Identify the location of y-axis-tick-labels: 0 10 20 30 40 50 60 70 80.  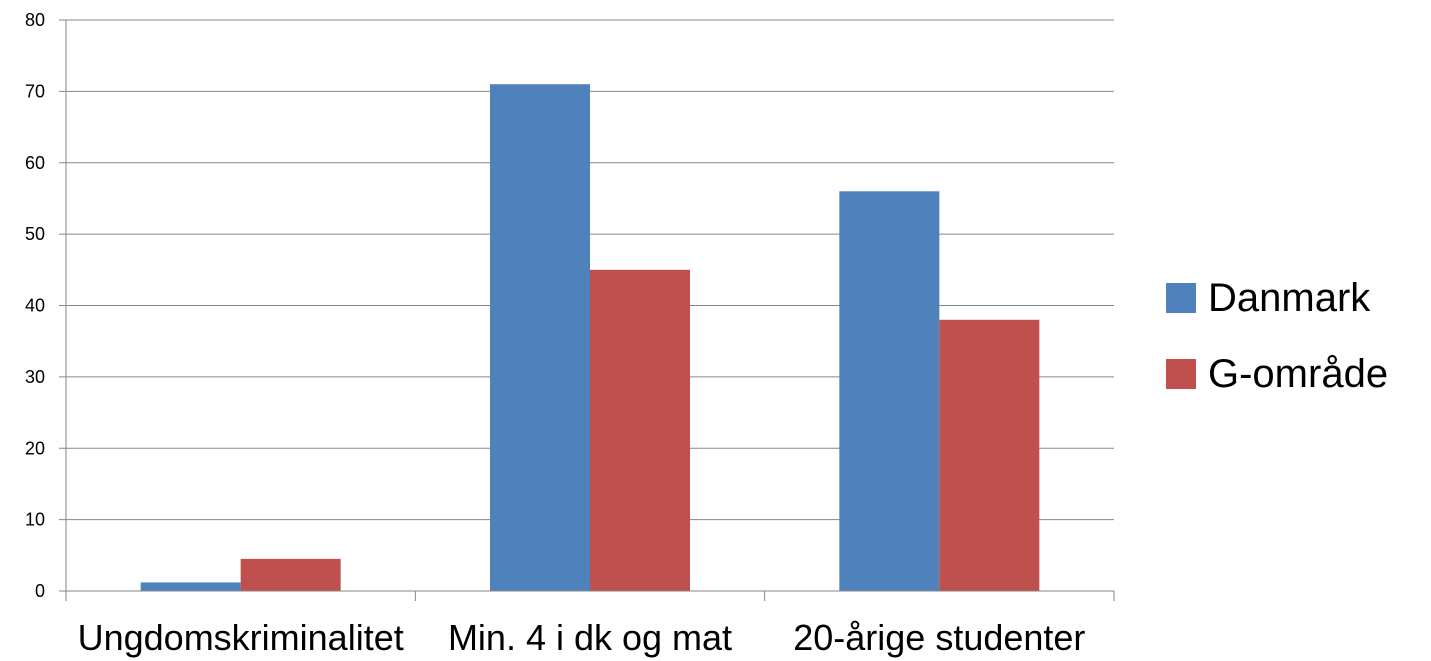
(35, 305).